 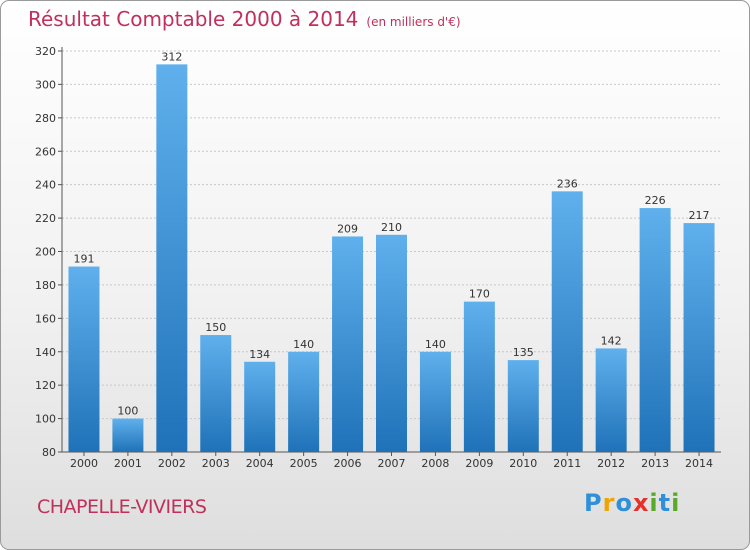 I want to click on bar-2006, so click(x=348, y=344).